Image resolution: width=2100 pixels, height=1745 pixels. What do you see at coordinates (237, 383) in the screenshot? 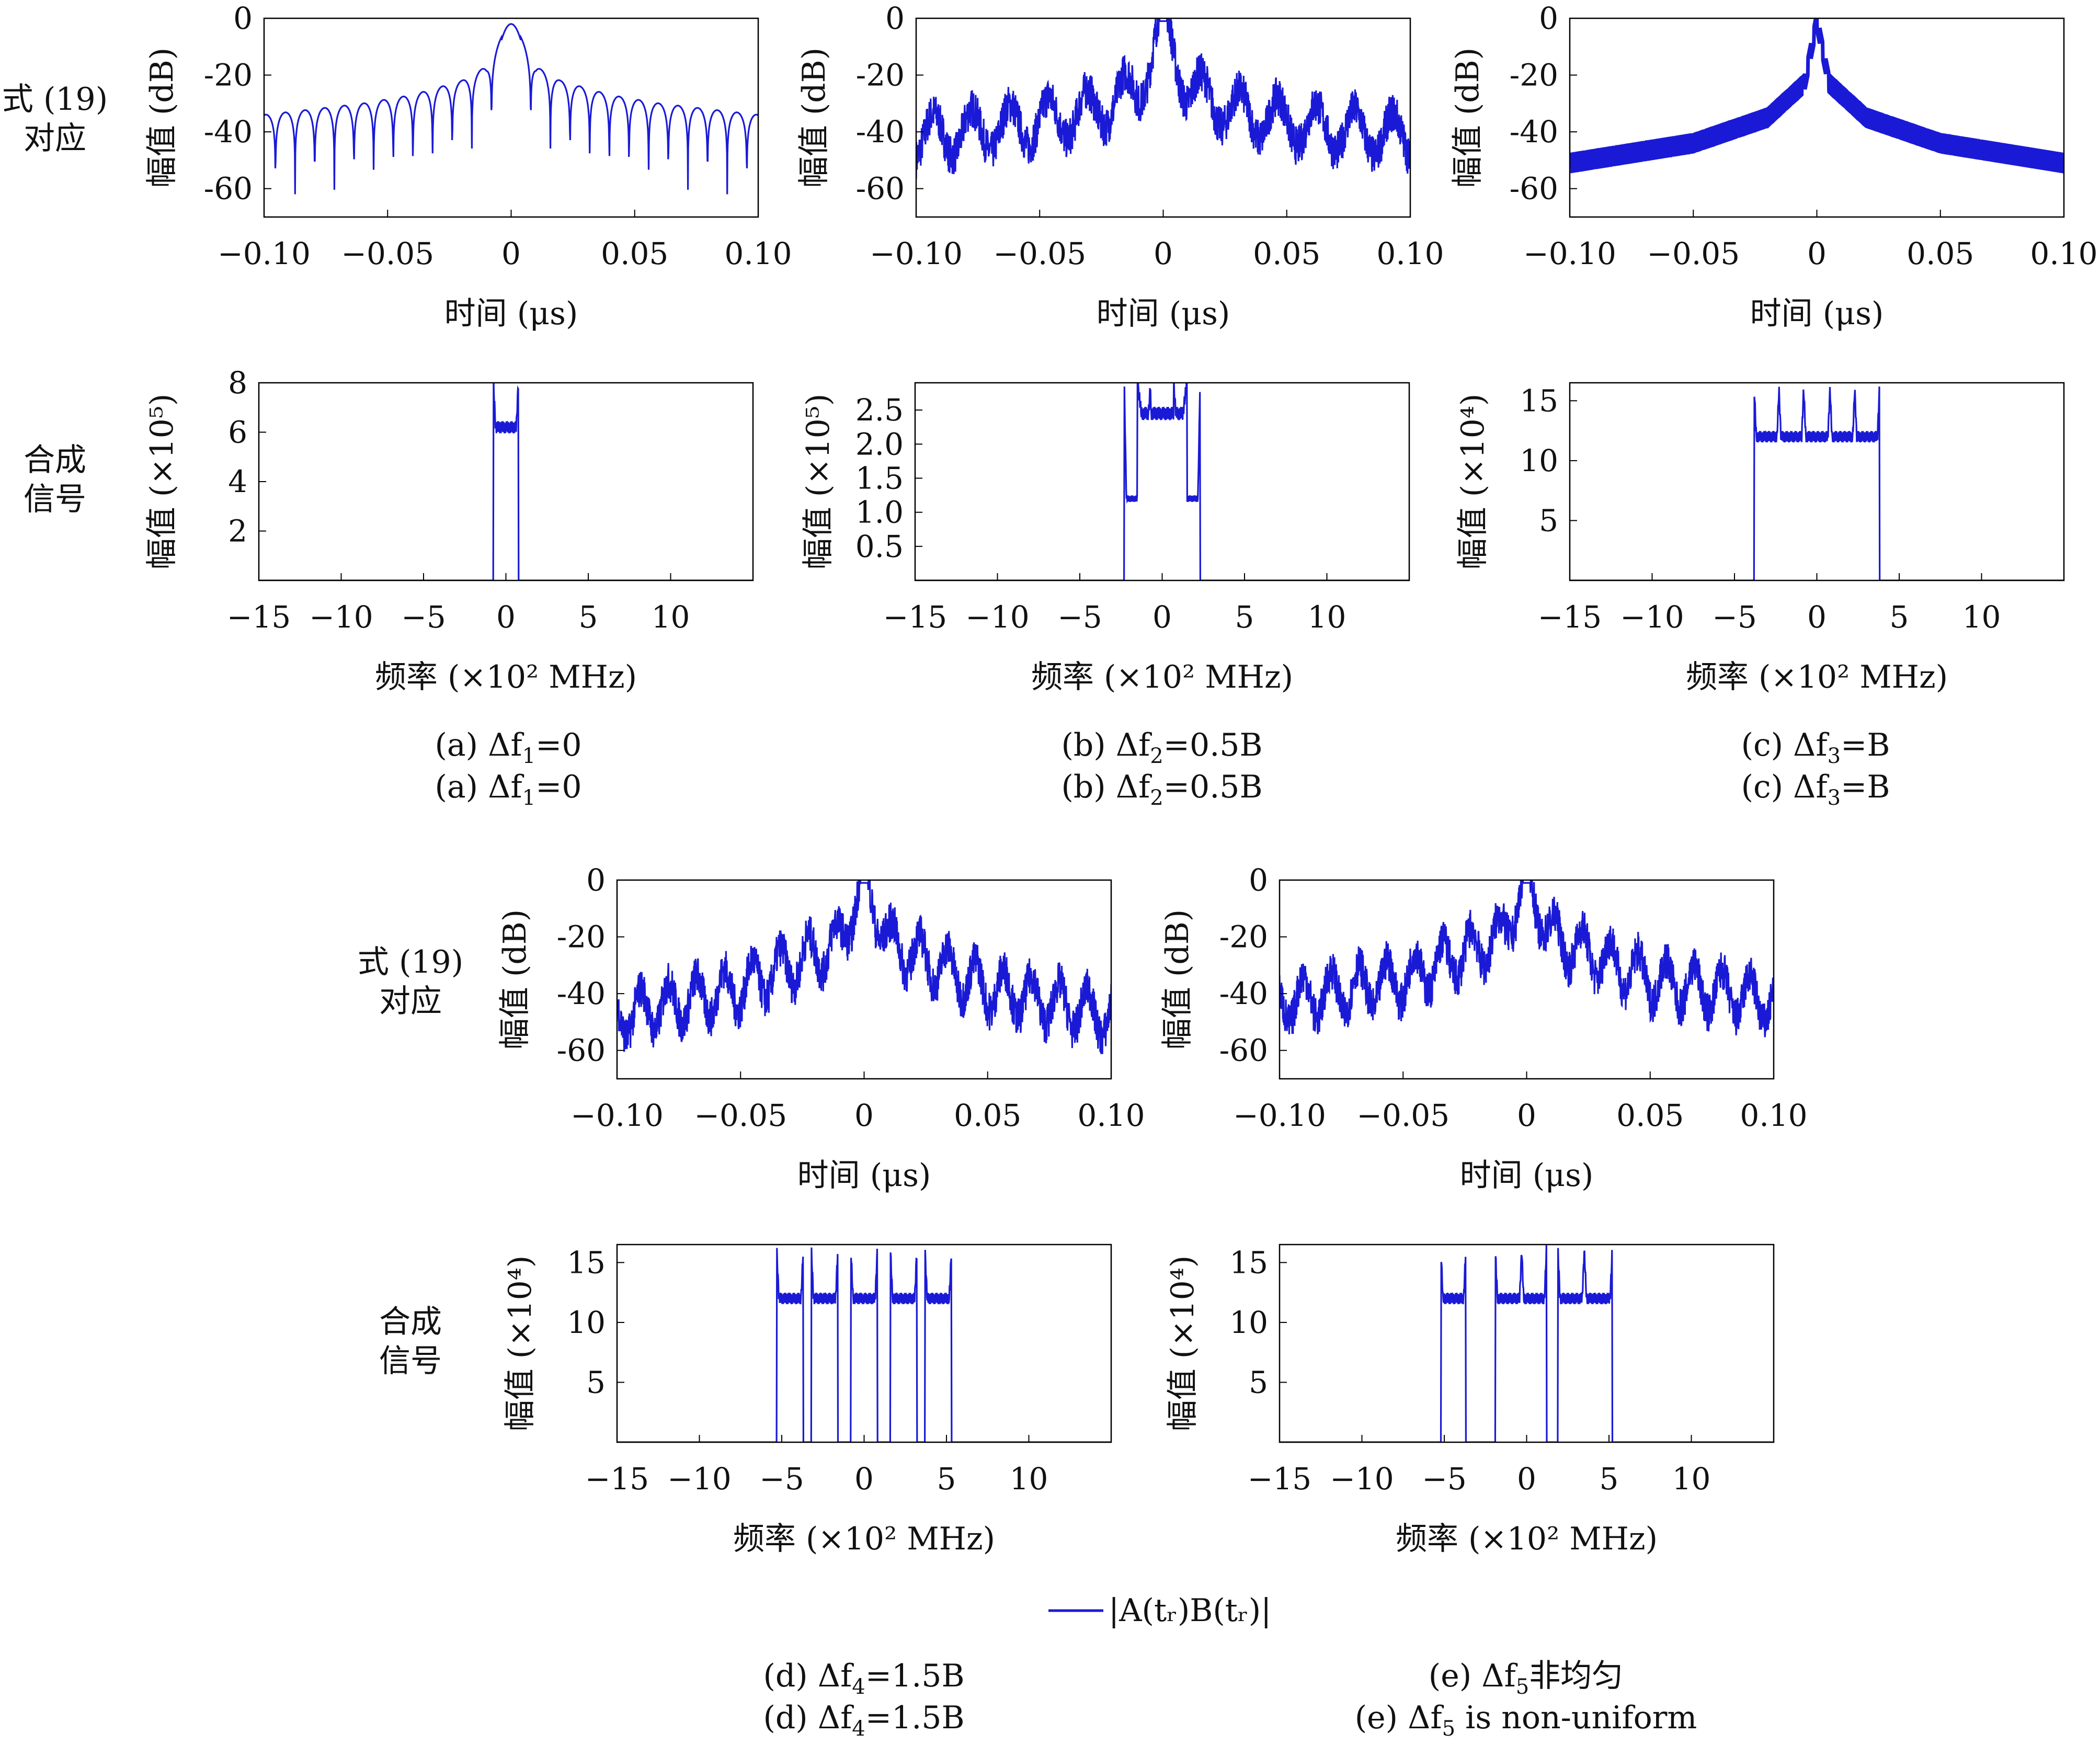
I see `y-tick-label: 8` at bounding box center [237, 383].